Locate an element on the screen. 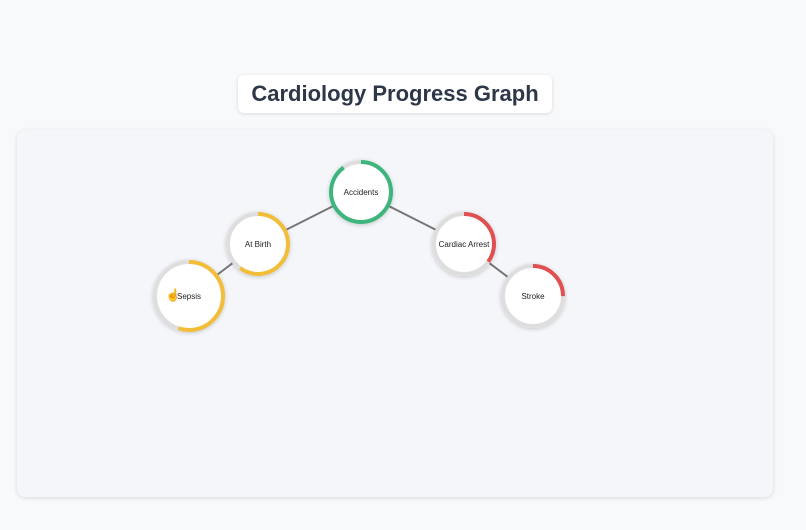 The image size is (806, 530). node-label: Cardiac Arrest is located at coordinates (464, 244).